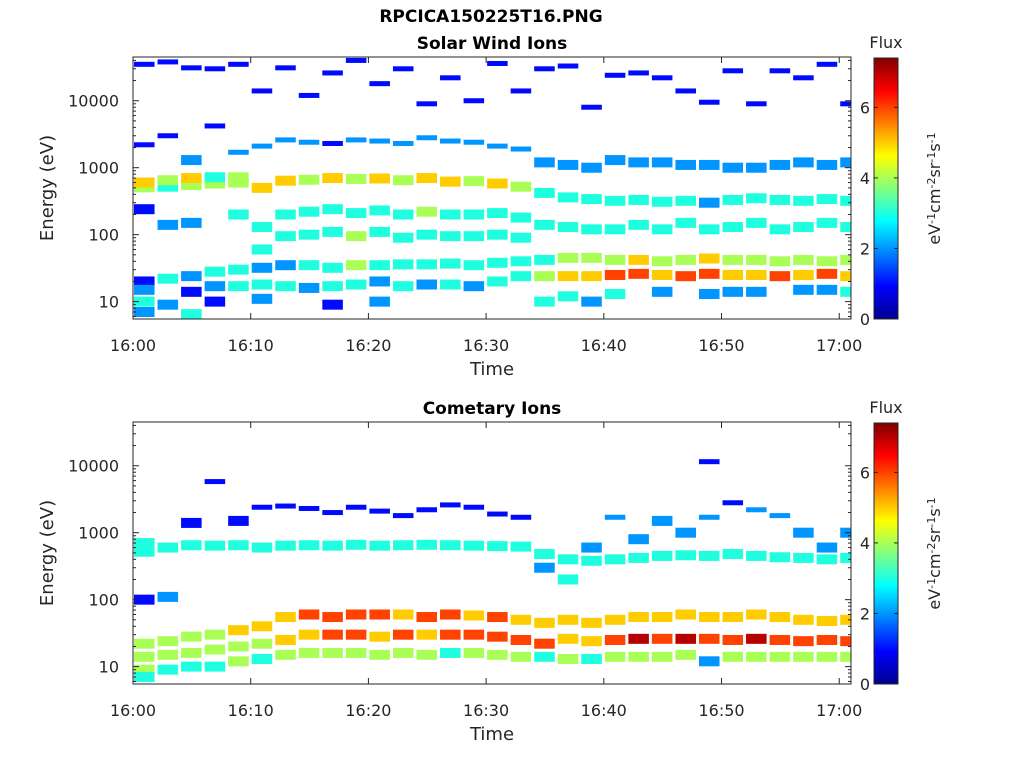  I want to click on unit-base: sr, so click(934, 169).